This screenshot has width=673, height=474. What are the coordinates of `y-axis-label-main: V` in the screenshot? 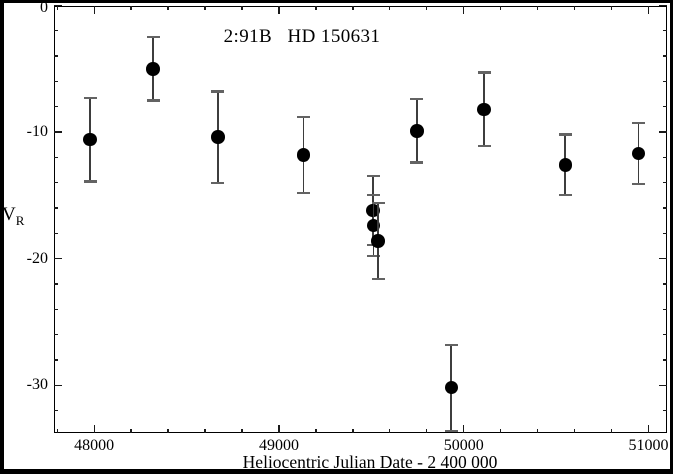 It's located at (9, 214).